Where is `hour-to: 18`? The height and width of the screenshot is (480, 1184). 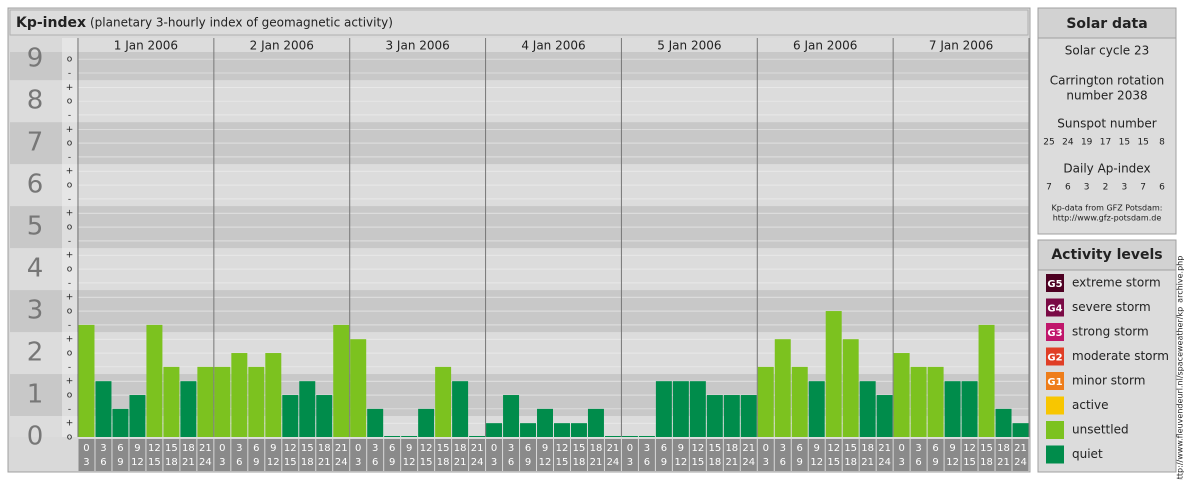 hour-to: 18 is located at coordinates (171, 462).